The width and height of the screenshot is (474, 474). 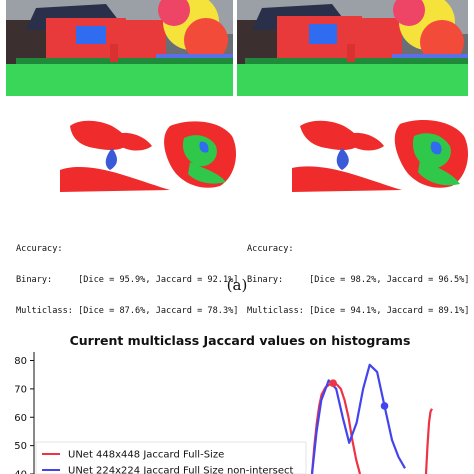 What do you see at coordinates (119, 48) in the screenshot?
I see `segmentation-photo-left` at bounding box center [119, 48].